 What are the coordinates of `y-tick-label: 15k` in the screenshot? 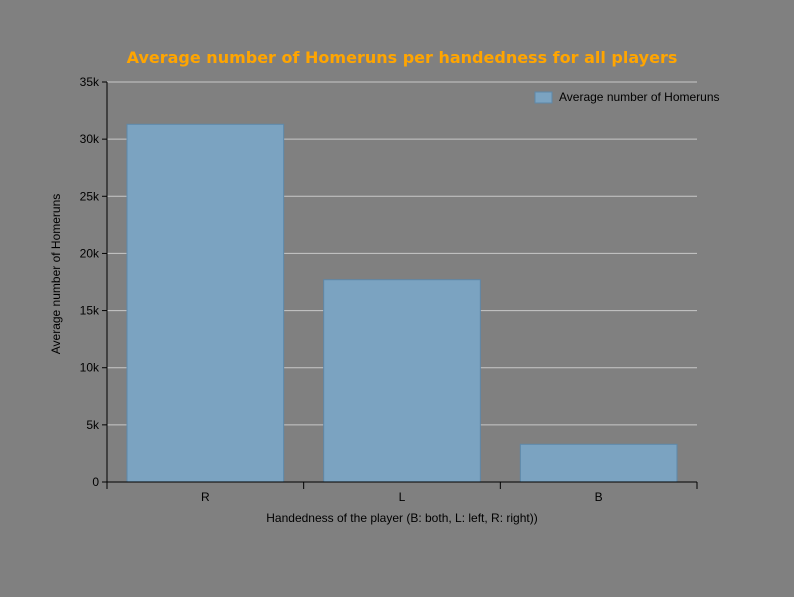 It's located at (90, 311).